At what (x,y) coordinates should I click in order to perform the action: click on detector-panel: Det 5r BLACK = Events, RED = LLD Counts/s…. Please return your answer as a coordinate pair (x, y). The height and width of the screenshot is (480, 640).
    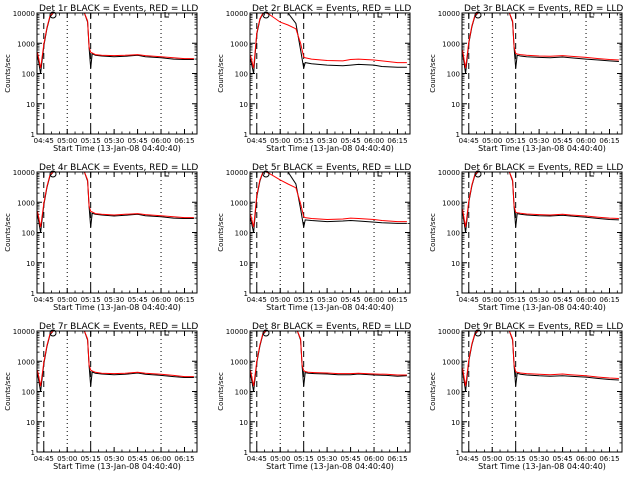
    Looking at the image, I should click on (314, 237).